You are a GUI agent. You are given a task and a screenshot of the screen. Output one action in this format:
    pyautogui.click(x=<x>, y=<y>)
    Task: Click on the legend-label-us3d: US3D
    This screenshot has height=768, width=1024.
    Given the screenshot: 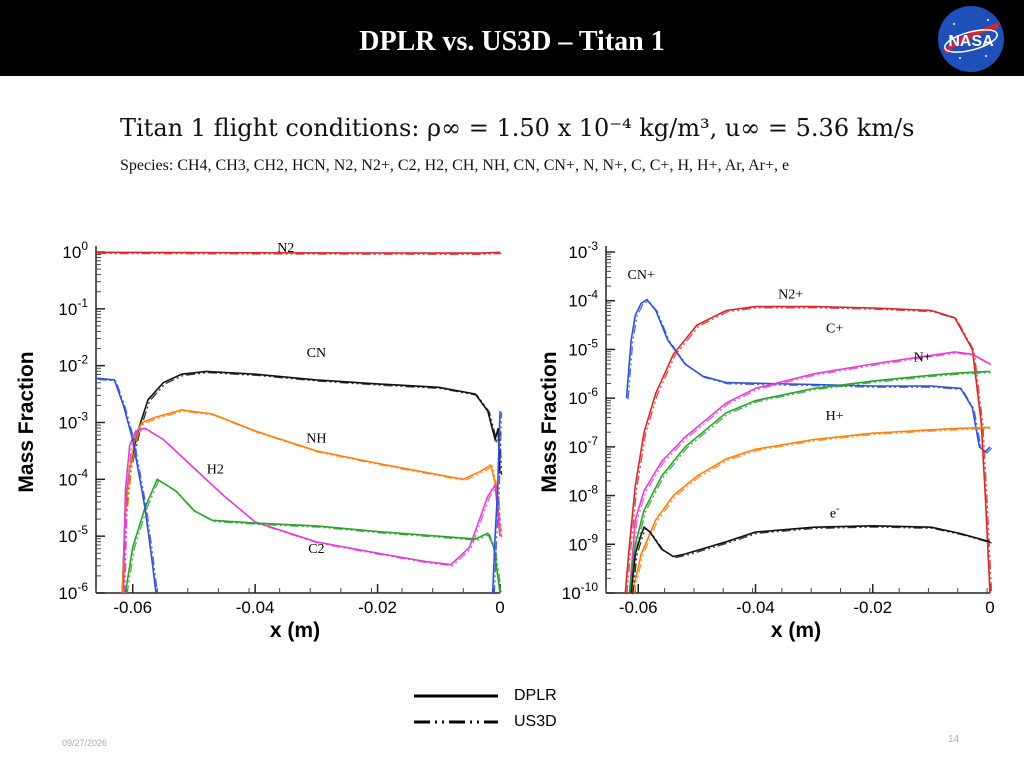 What is the action you would take?
    pyautogui.click(x=535, y=721)
    